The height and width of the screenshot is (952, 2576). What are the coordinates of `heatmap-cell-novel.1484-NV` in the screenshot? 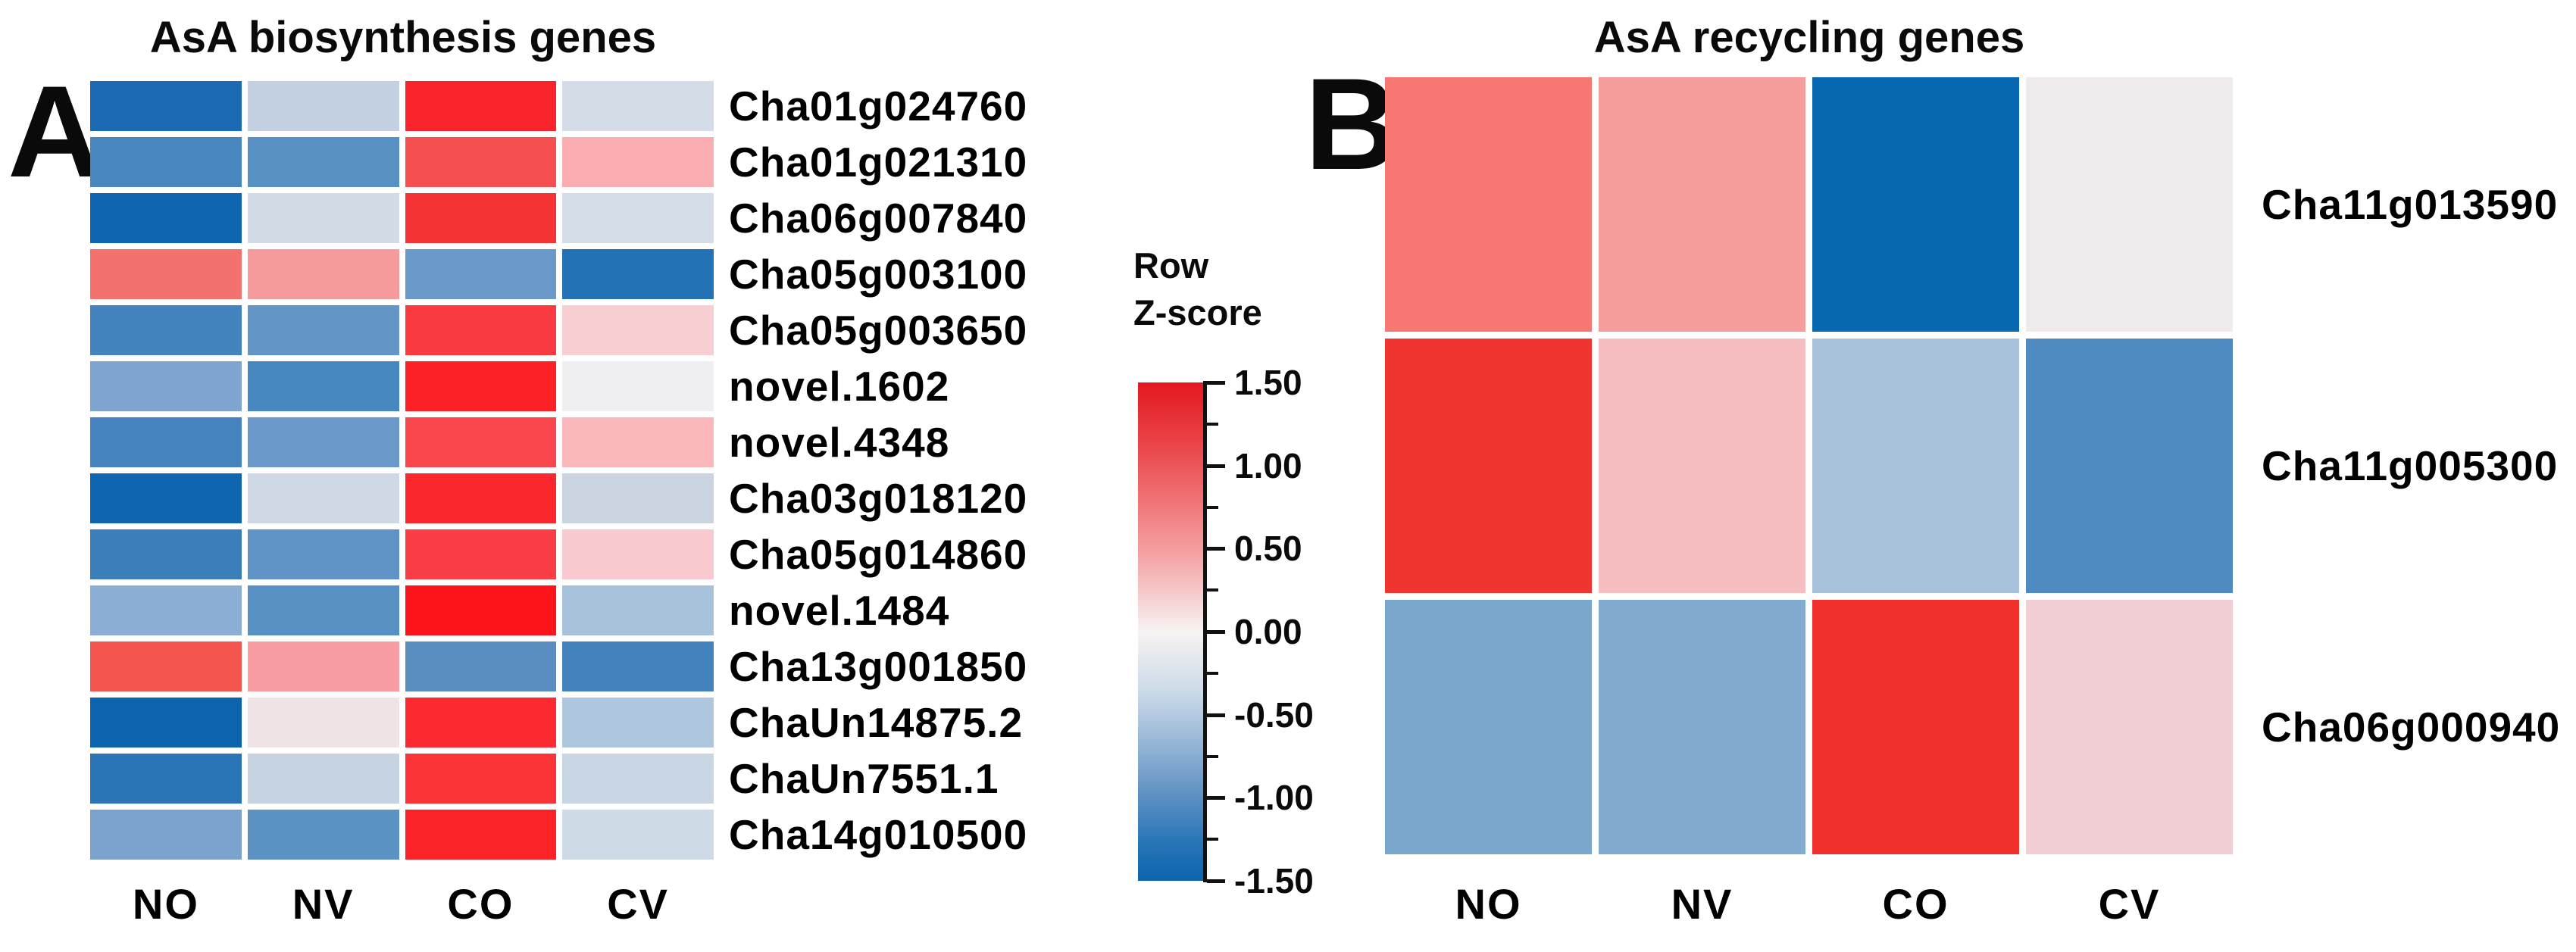 It's located at (323, 610).